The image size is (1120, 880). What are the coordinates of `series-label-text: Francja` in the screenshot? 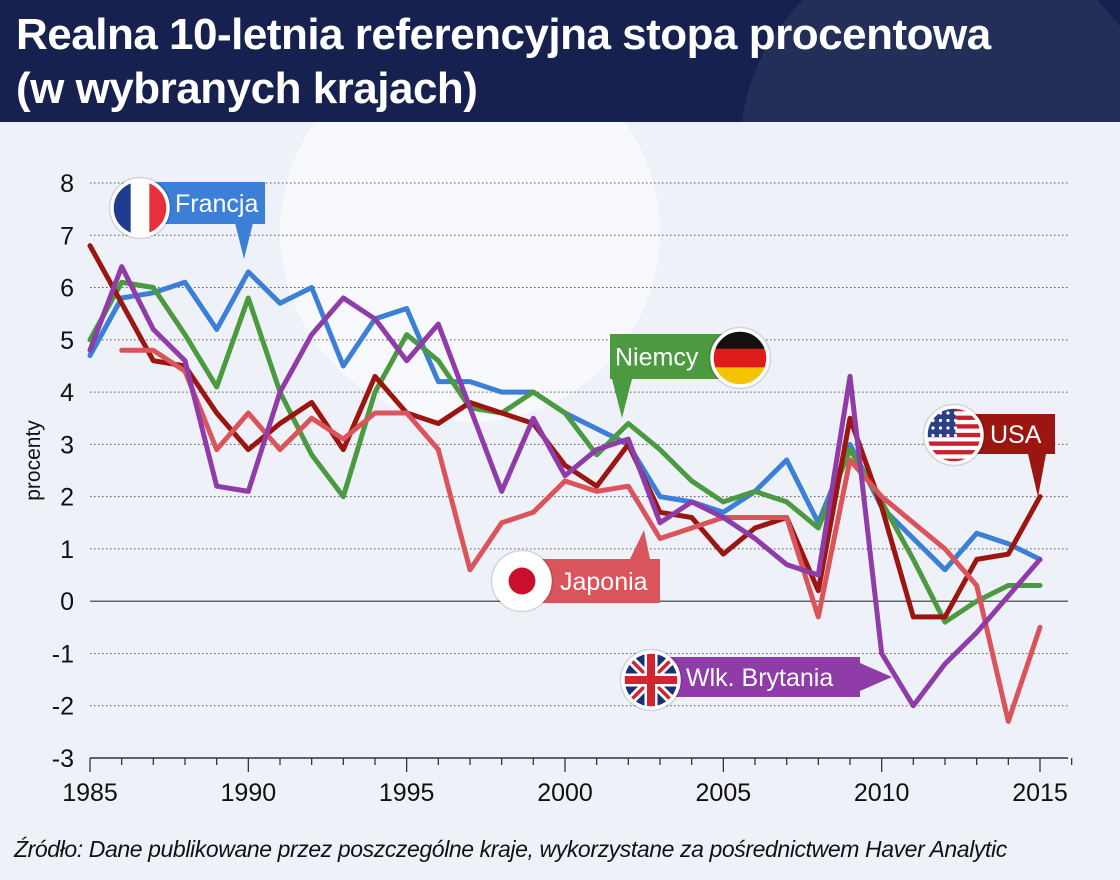 It's located at (216, 204).